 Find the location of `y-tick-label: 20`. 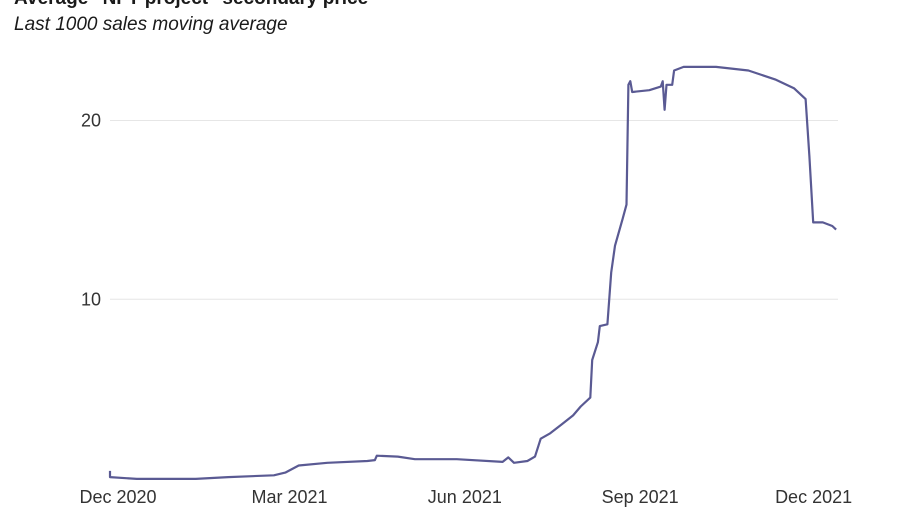

y-tick-label: 20 is located at coordinates (91, 121).